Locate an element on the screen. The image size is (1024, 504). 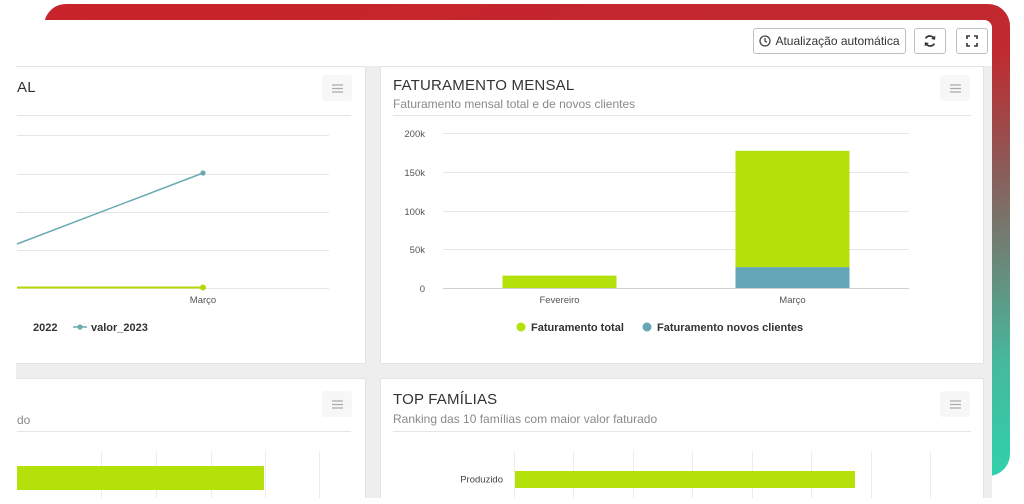
card-subtitle: do is located at coordinates (24, 420).